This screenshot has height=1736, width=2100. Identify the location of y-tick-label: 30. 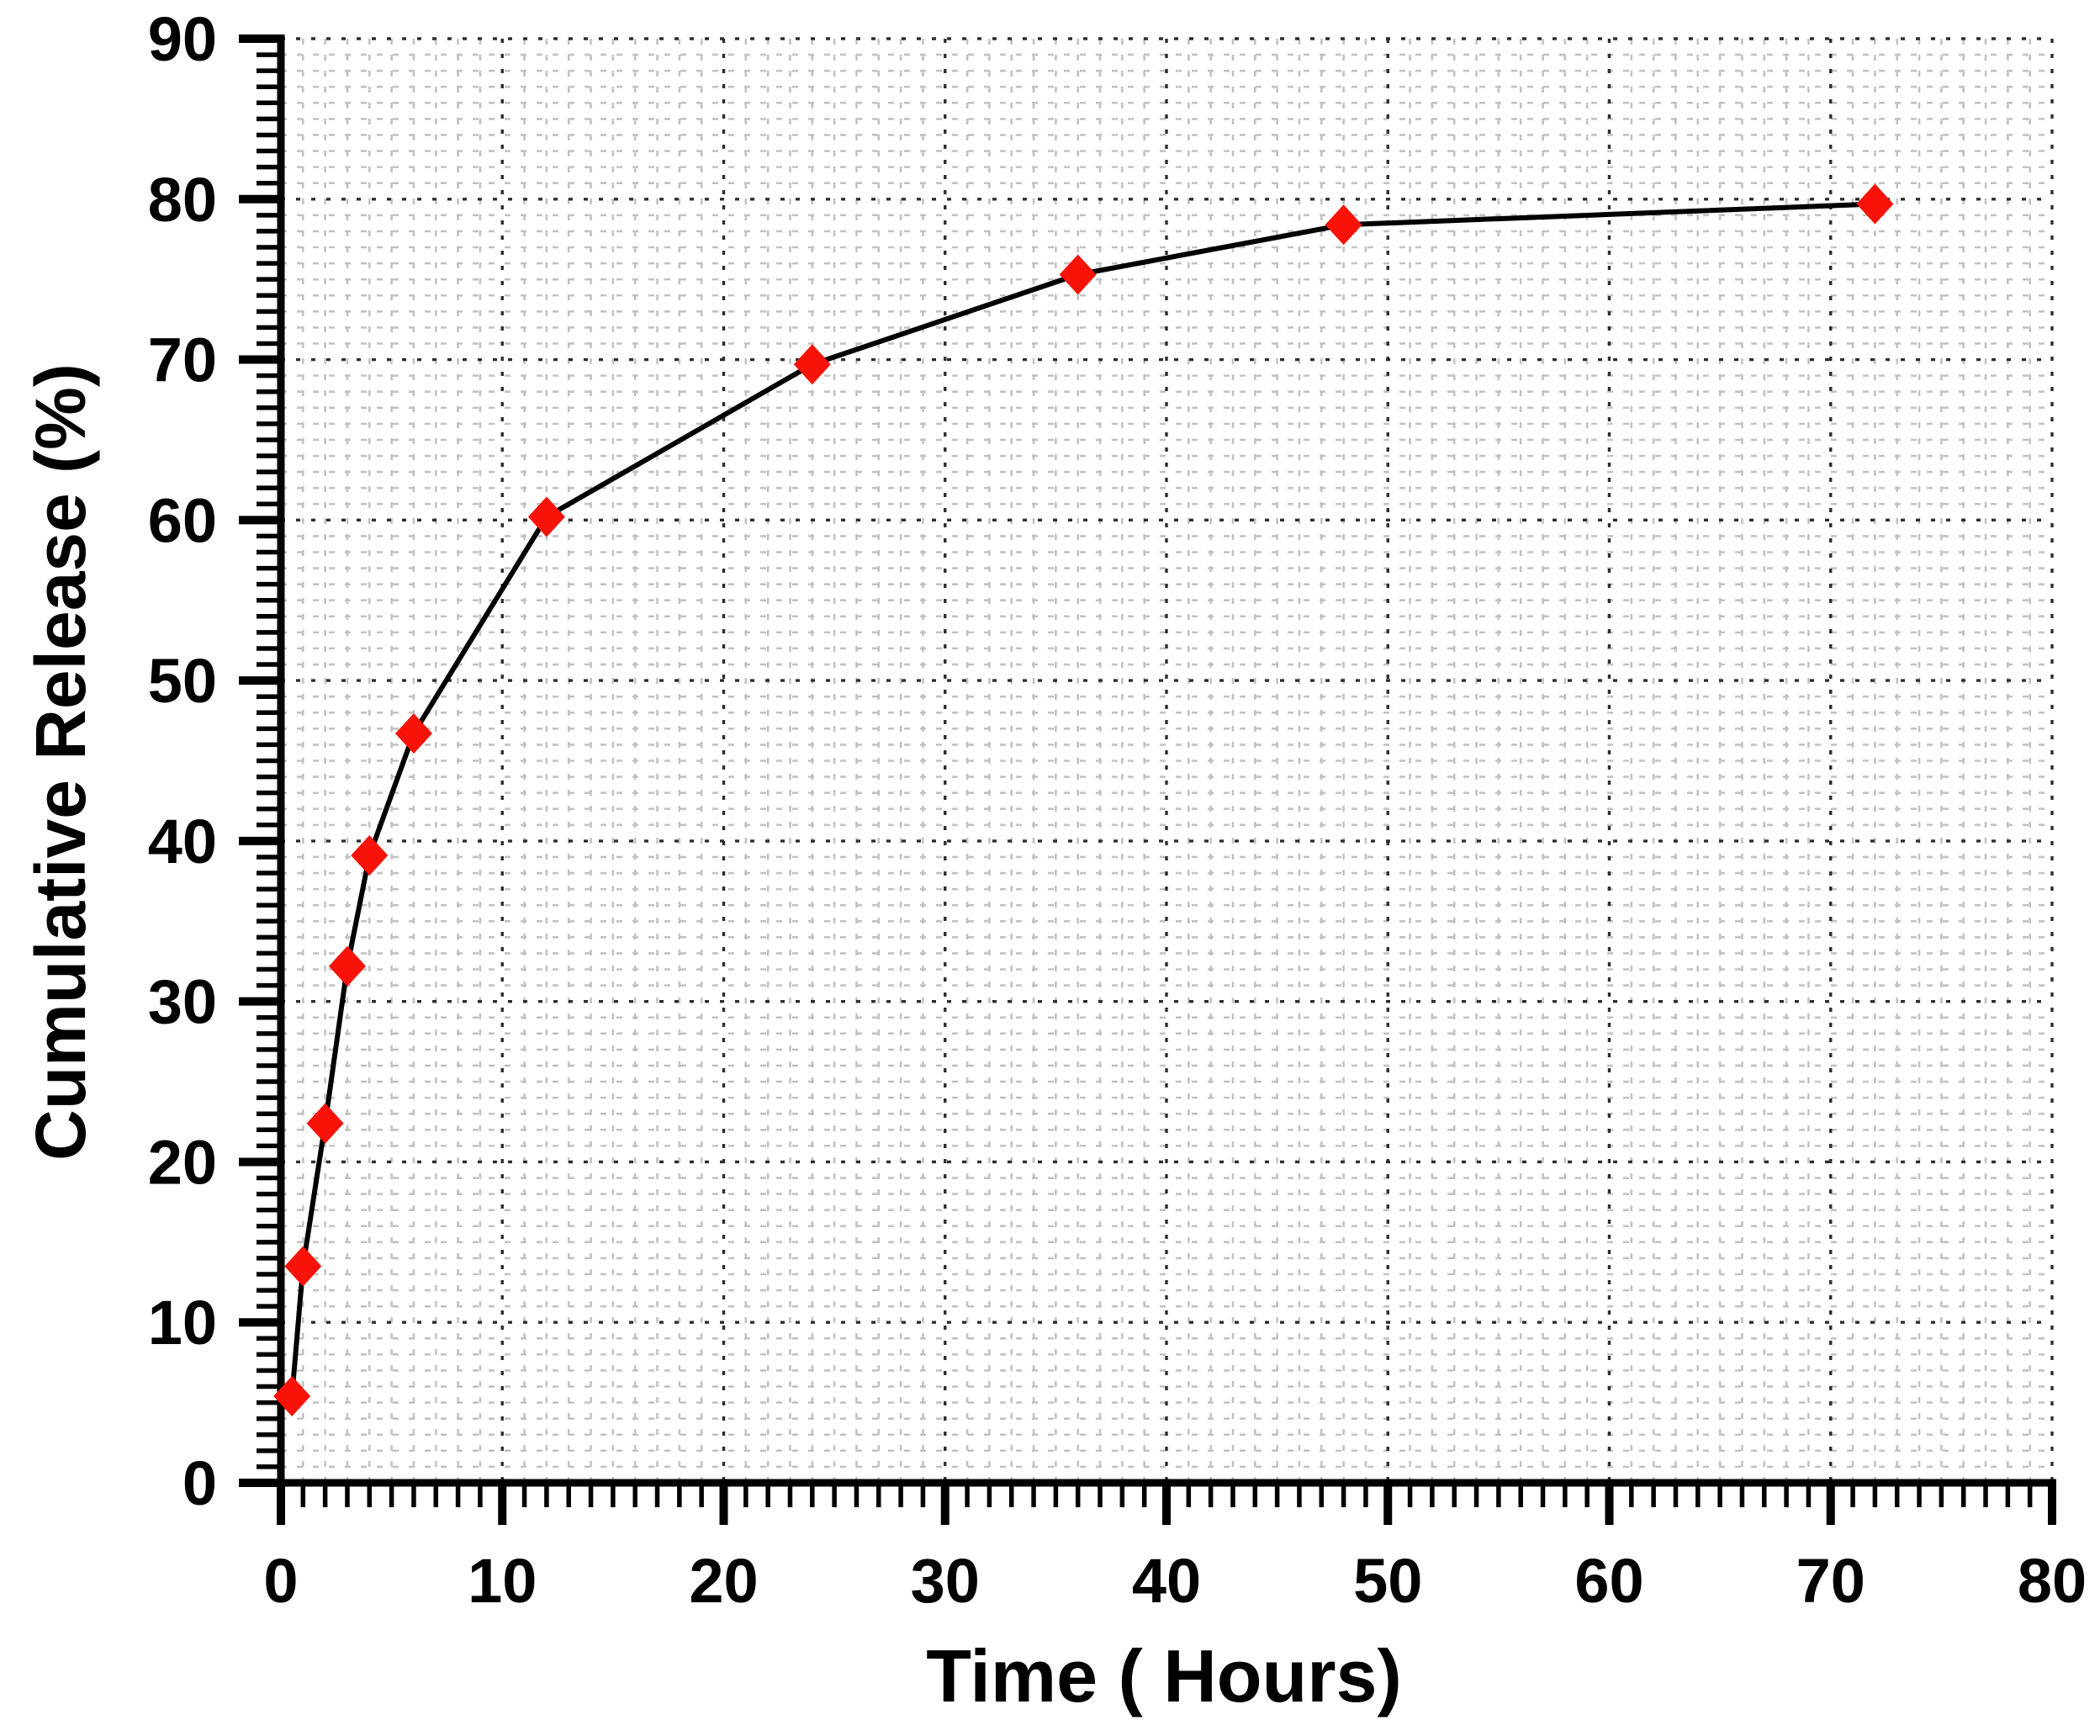
(182, 1002).